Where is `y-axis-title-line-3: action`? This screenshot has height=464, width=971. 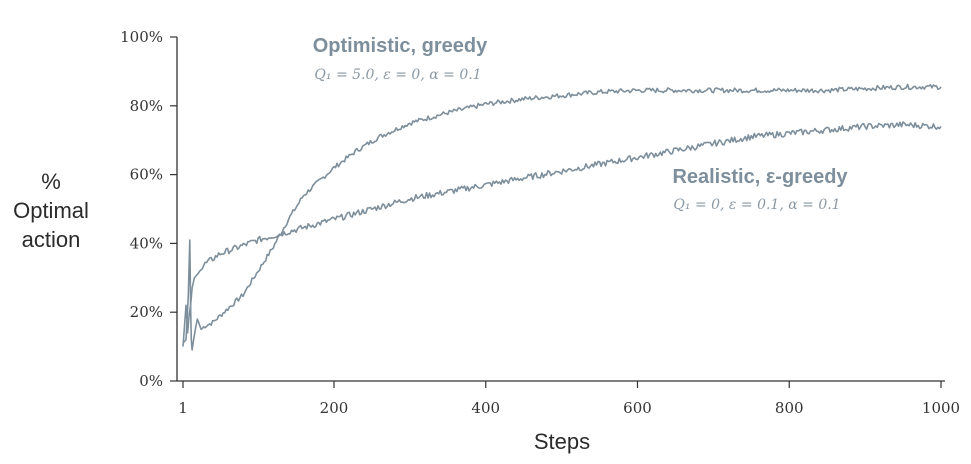
y-axis-title-line-3: action is located at coordinates (51, 239).